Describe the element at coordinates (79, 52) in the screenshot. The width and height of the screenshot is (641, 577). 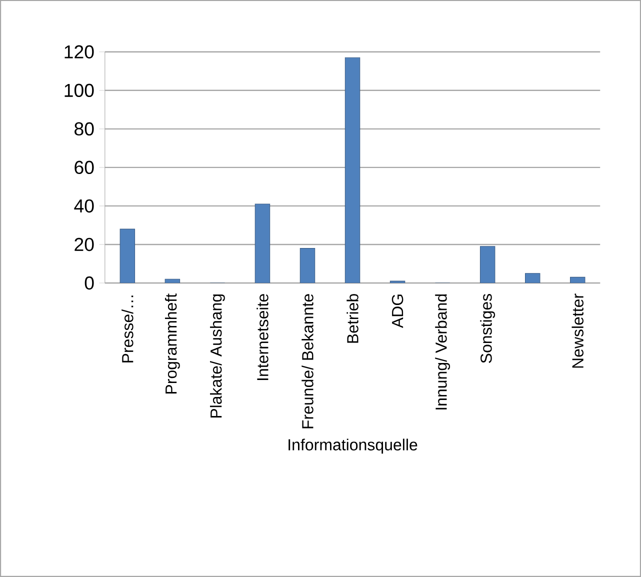
I see `y-tick-label: 120` at that location.